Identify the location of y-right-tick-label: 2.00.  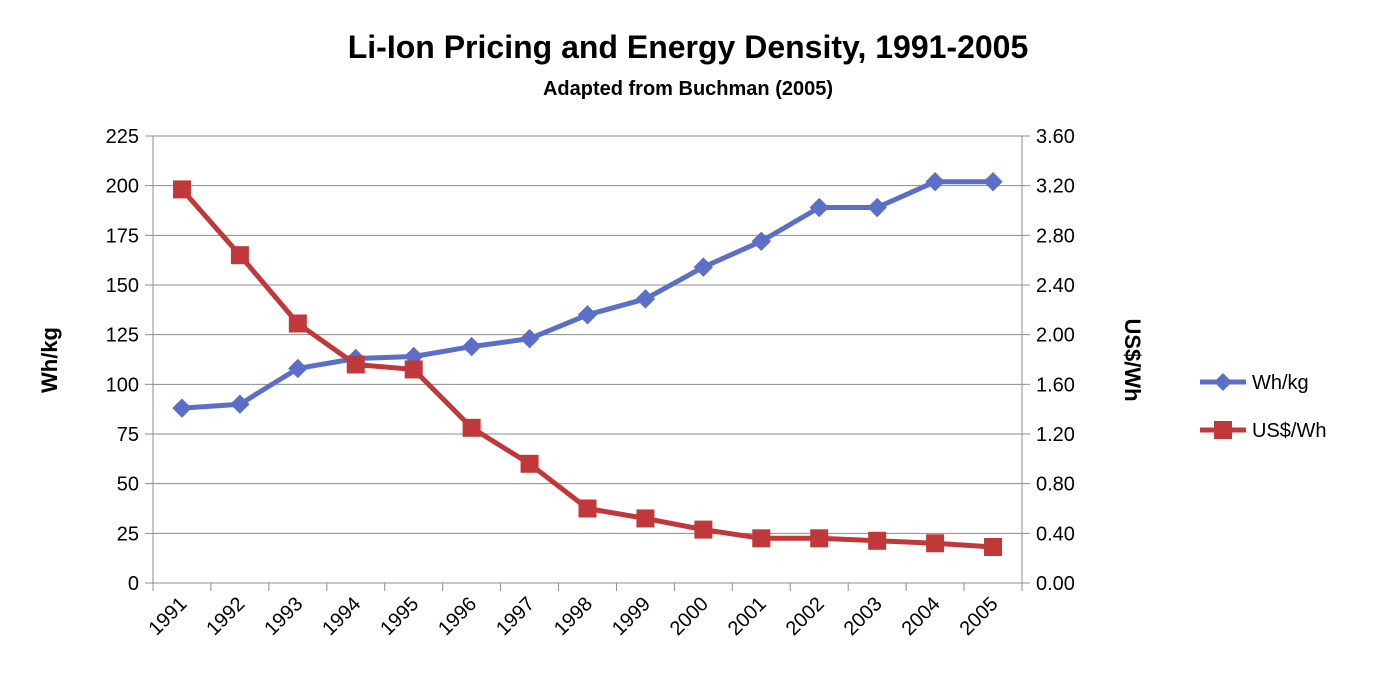
(1055, 336).